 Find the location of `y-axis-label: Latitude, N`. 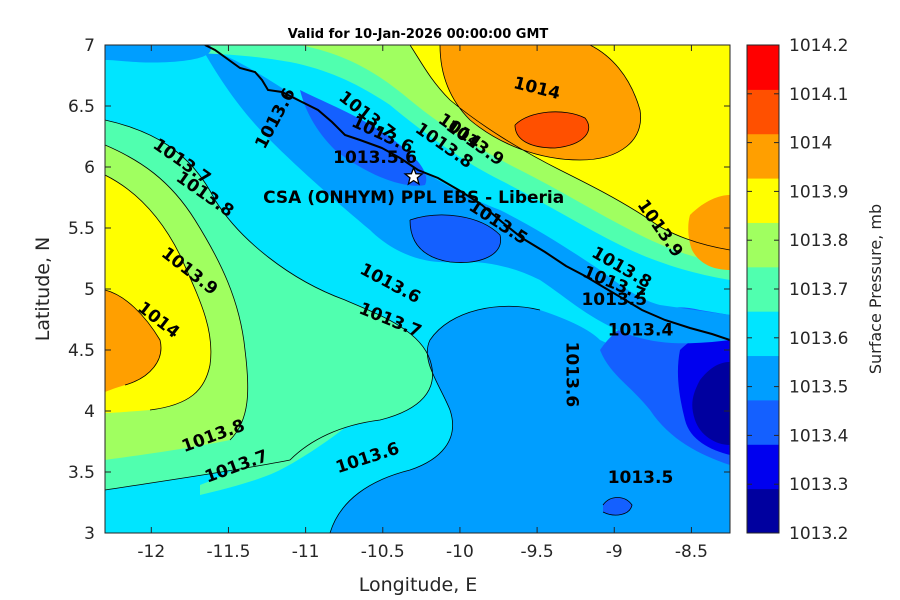

y-axis-label: Latitude, N is located at coordinates (43, 289).